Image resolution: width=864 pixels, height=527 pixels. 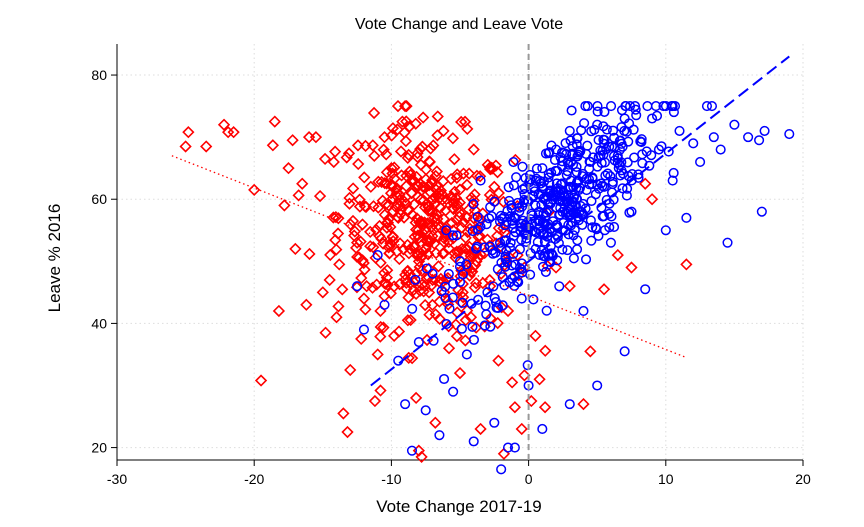 What do you see at coordinates (99, 199) in the screenshot?
I see `y-tick-label: 60` at bounding box center [99, 199].